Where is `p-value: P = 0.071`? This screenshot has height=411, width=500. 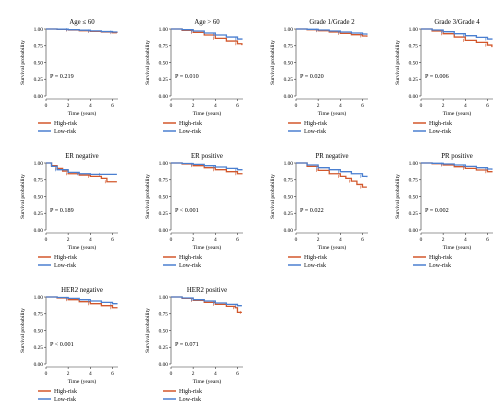 p-value: P = 0.071 is located at coordinates (187, 344).